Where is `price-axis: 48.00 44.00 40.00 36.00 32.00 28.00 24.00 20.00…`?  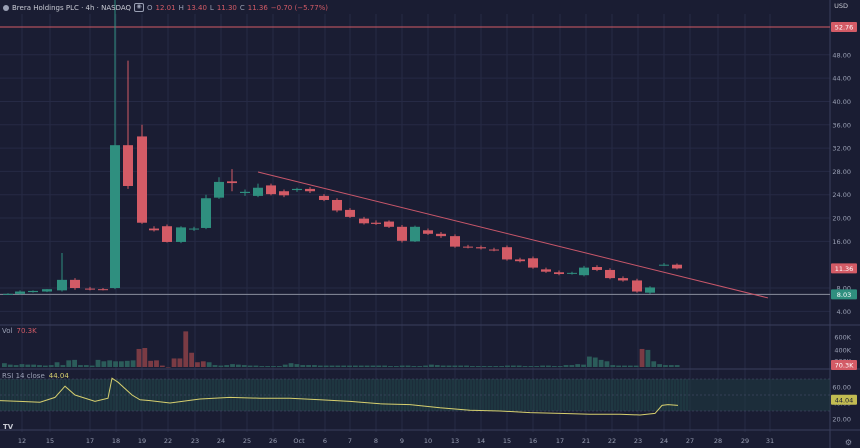 price-axis: 48.00 44.00 40.00 36.00 32.00 28.00 24.00 20.00… is located at coordinates (844, 169).